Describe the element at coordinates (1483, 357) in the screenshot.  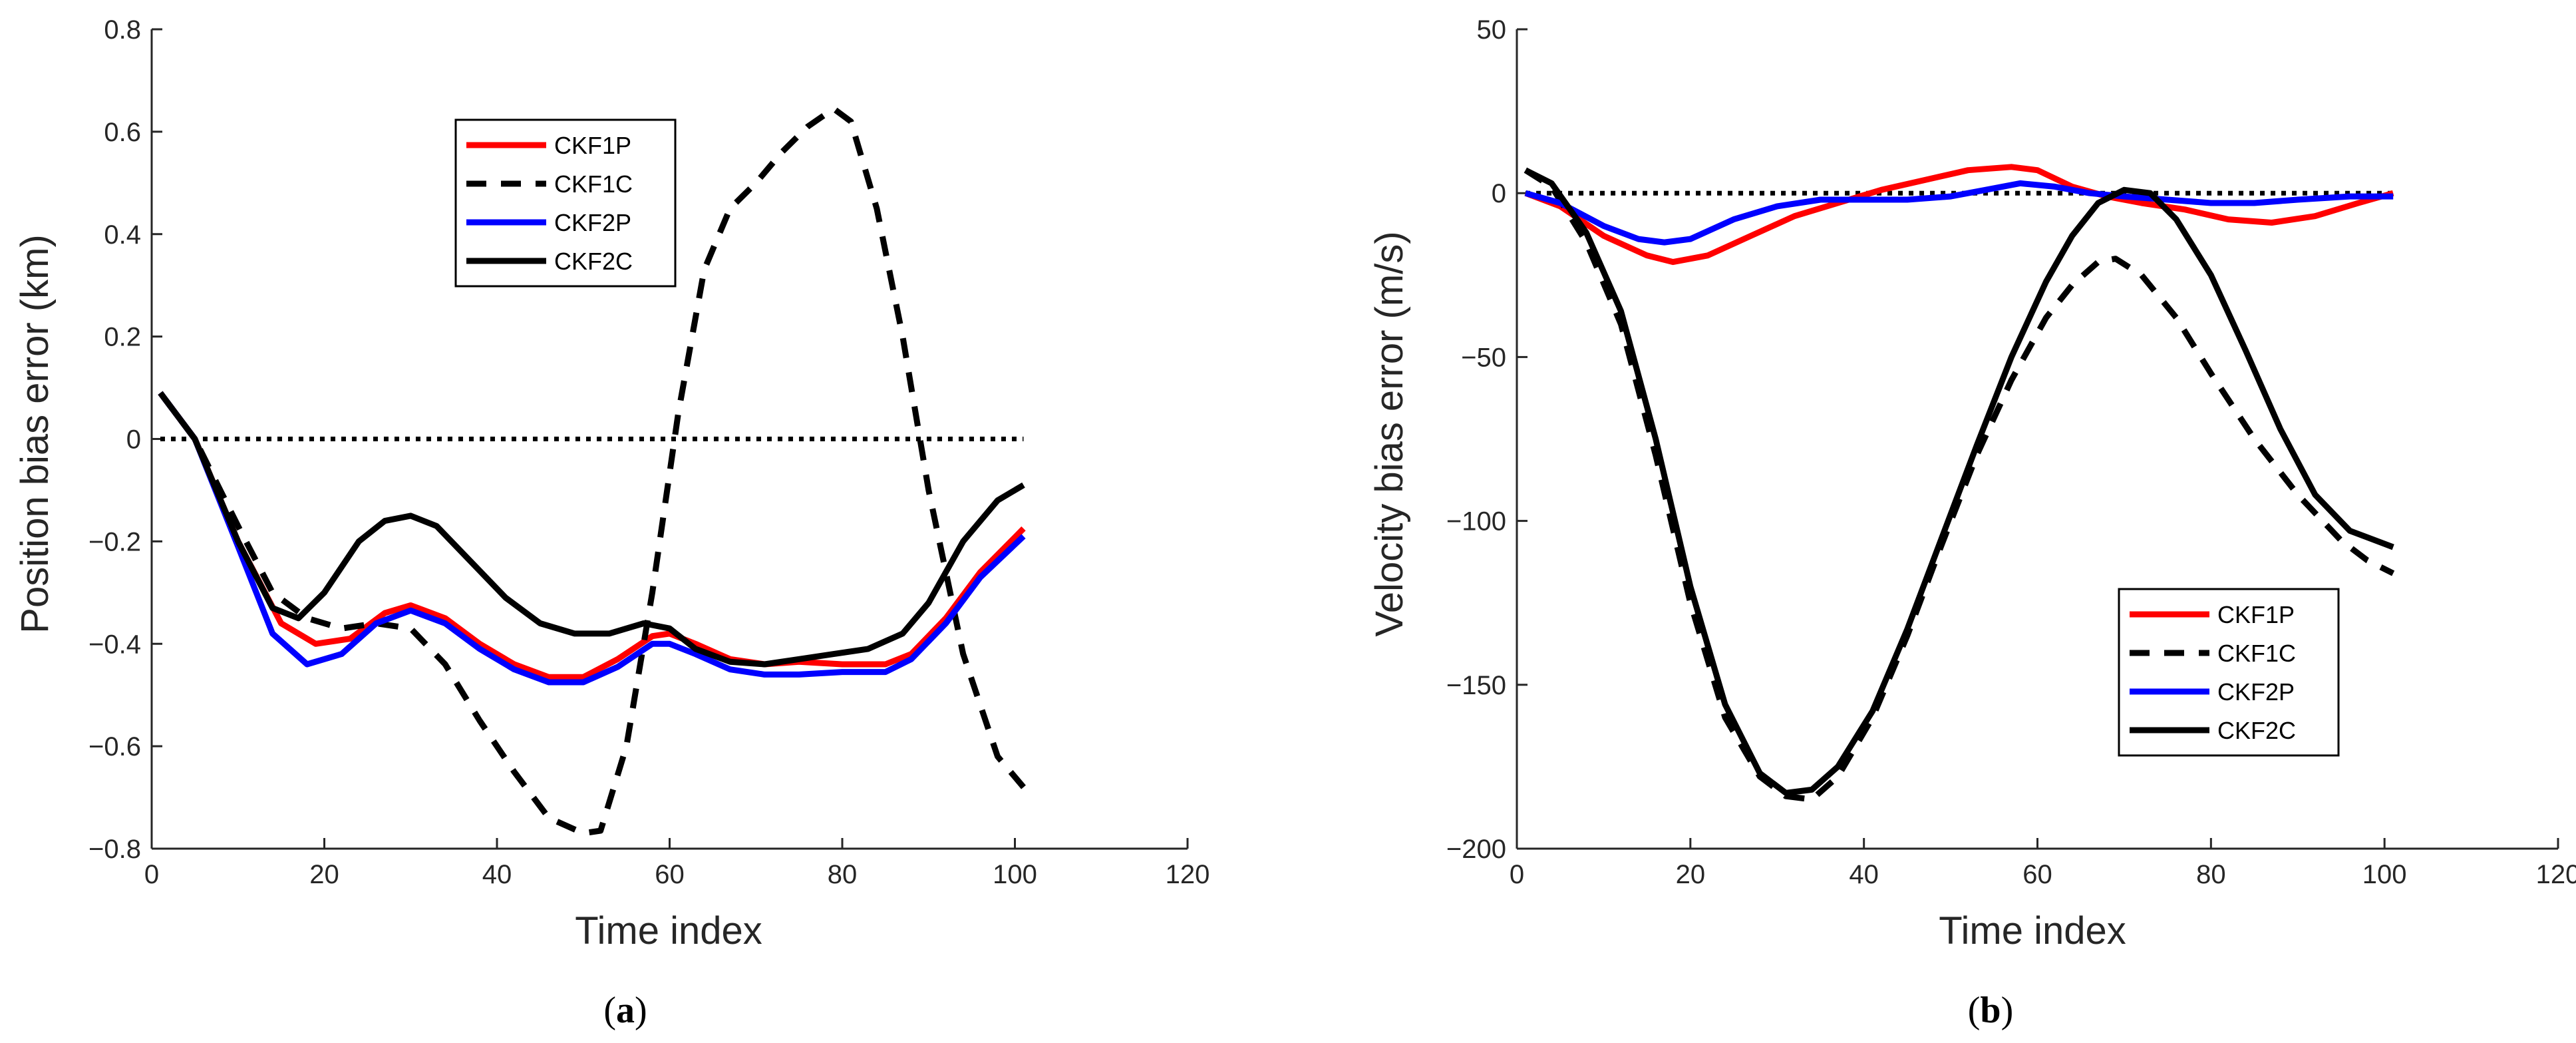
I see `y-tick-label-b: −50` at that location.